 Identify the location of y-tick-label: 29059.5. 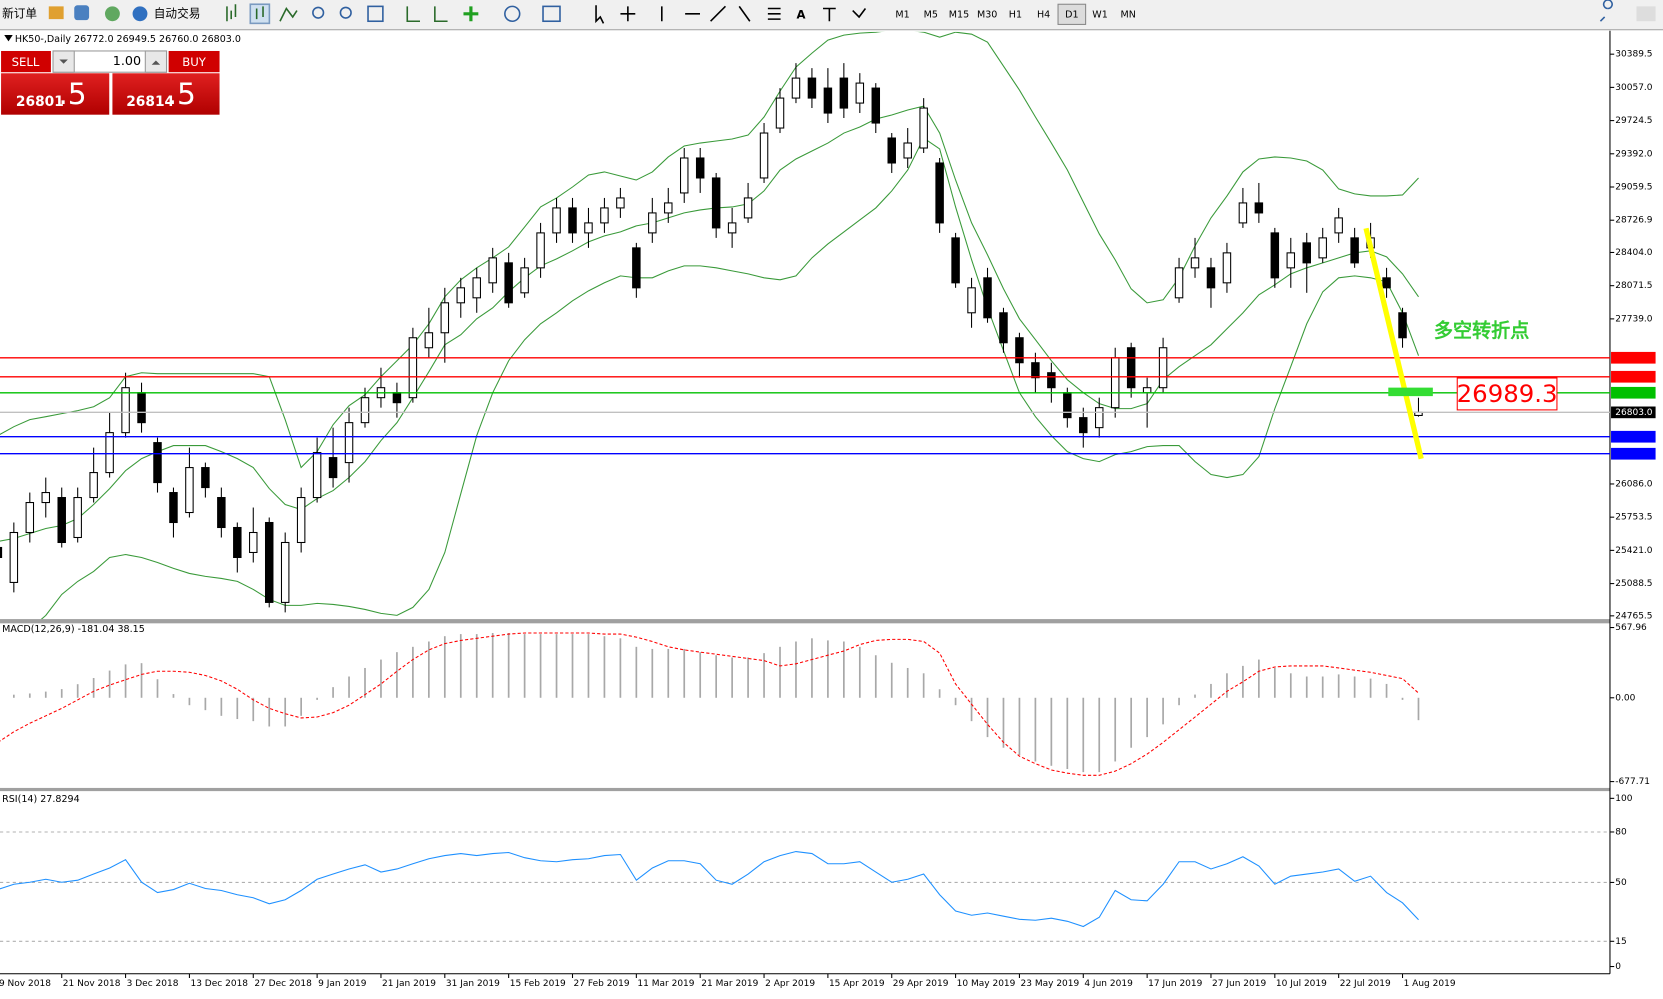
(1633, 188).